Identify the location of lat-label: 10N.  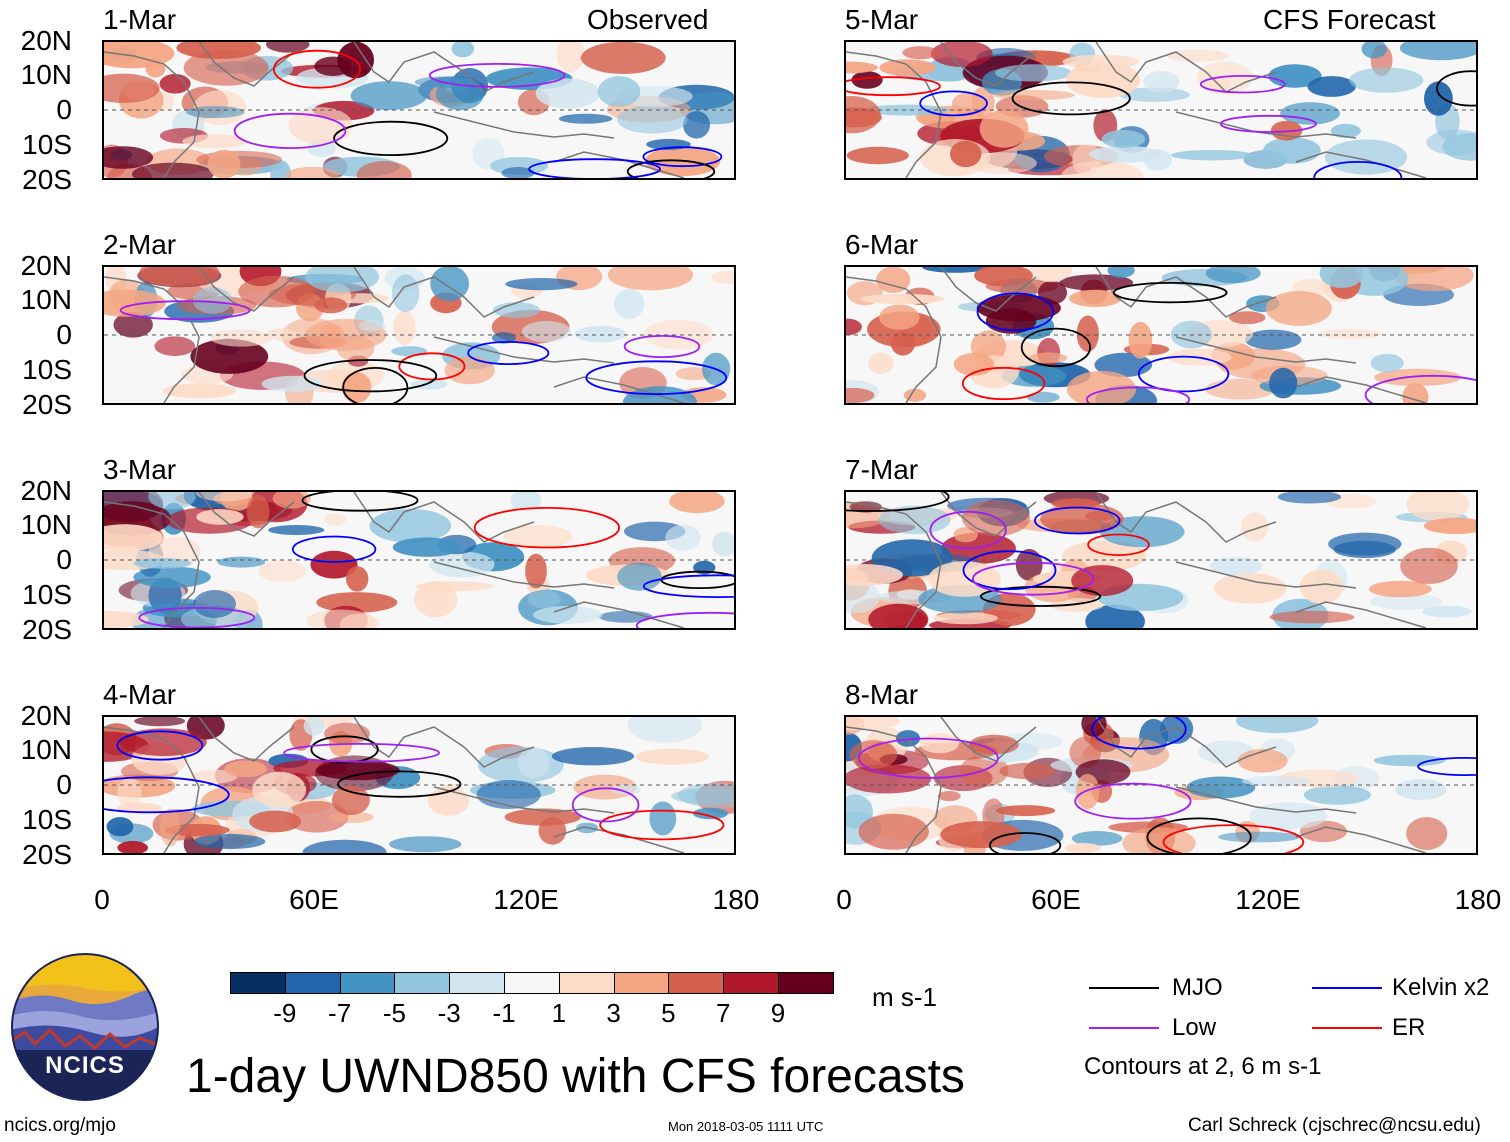
(46, 749).